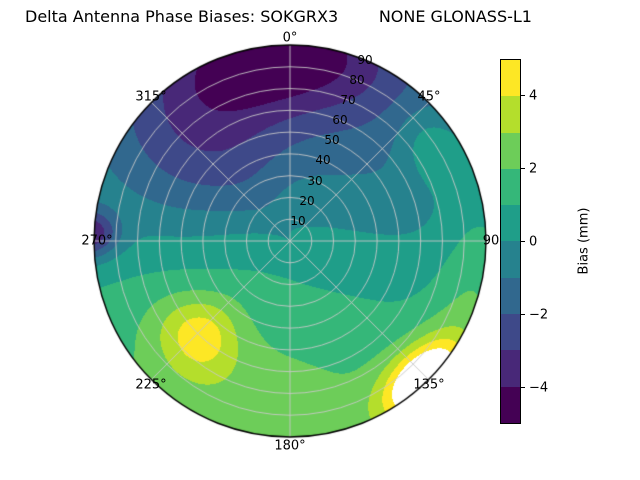 The width and height of the screenshot is (640, 480). What do you see at coordinates (315, 181) in the screenshot?
I see `elevation-tick-label-30: 30` at bounding box center [315, 181].